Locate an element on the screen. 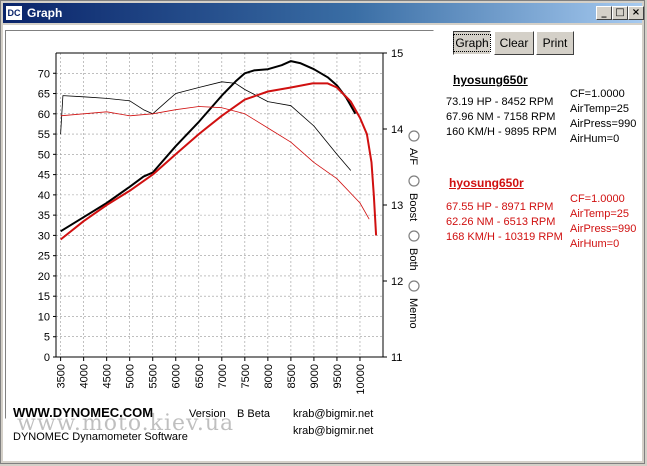 The width and height of the screenshot is (647, 466). x-tick-label-6: 6500 is located at coordinates (200, 376).